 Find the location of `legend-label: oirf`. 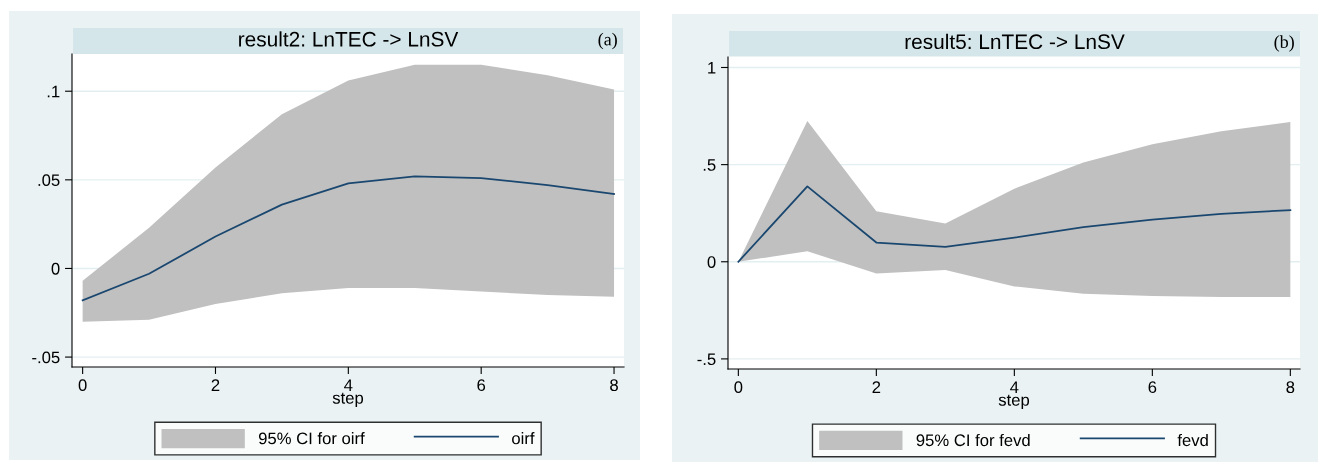

legend-label: oirf is located at coordinates (523, 438).